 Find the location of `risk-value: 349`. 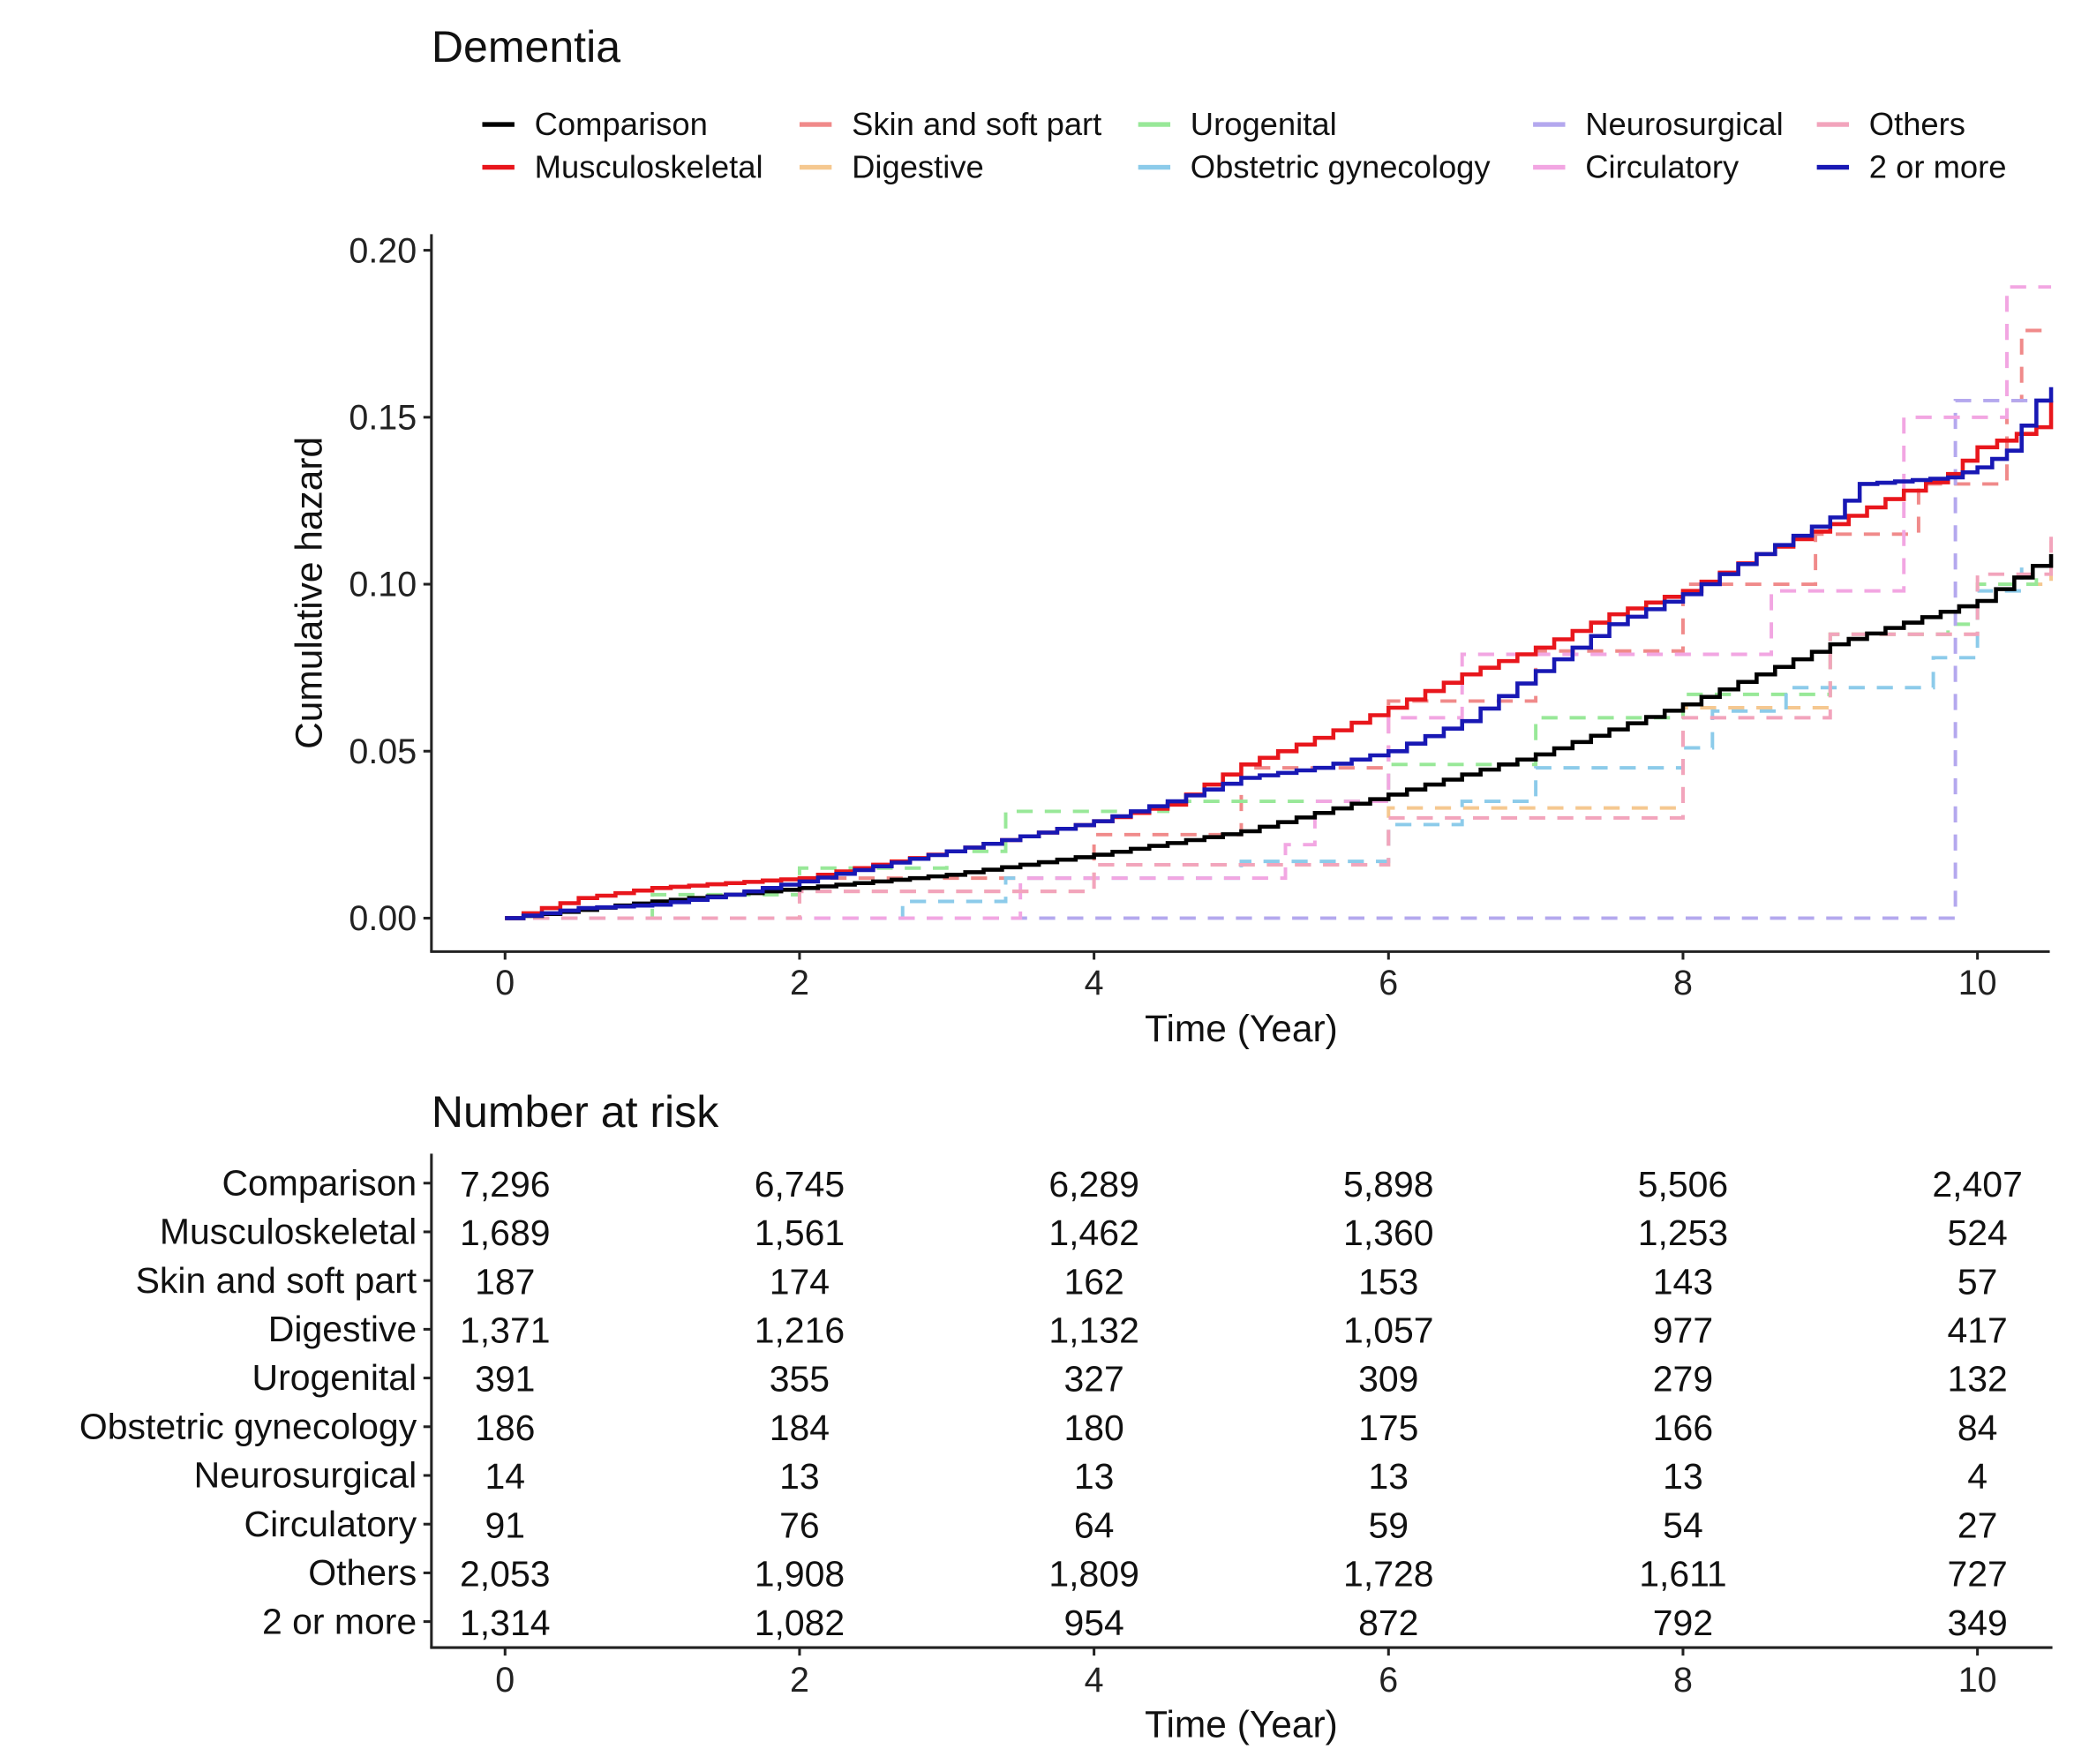

risk-value: 349 is located at coordinates (1977, 1623).